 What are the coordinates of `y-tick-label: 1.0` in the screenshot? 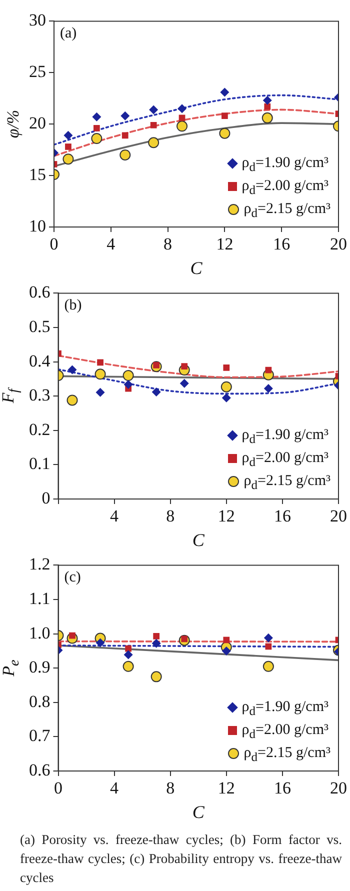 It's located at (39, 632).